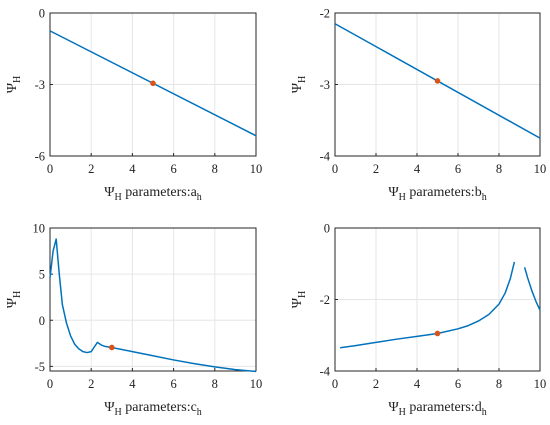  What do you see at coordinates (40, 367) in the screenshot?
I see `y-tick-label: -5` at bounding box center [40, 367].